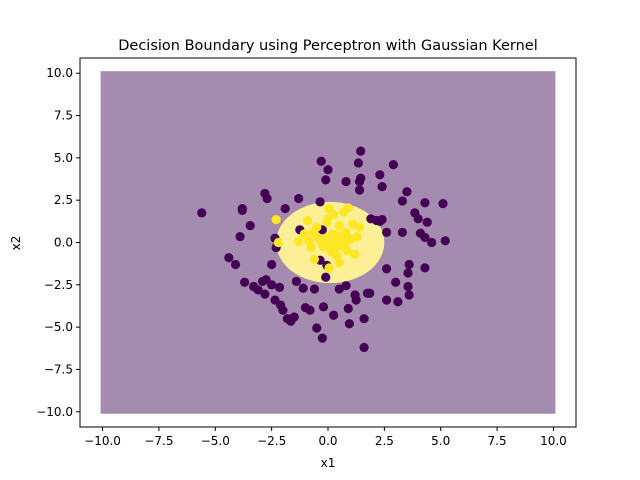  Describe the element at coordinates (440, 441) in the screenshot. I see `x-tick-label: 5.0` at that location.